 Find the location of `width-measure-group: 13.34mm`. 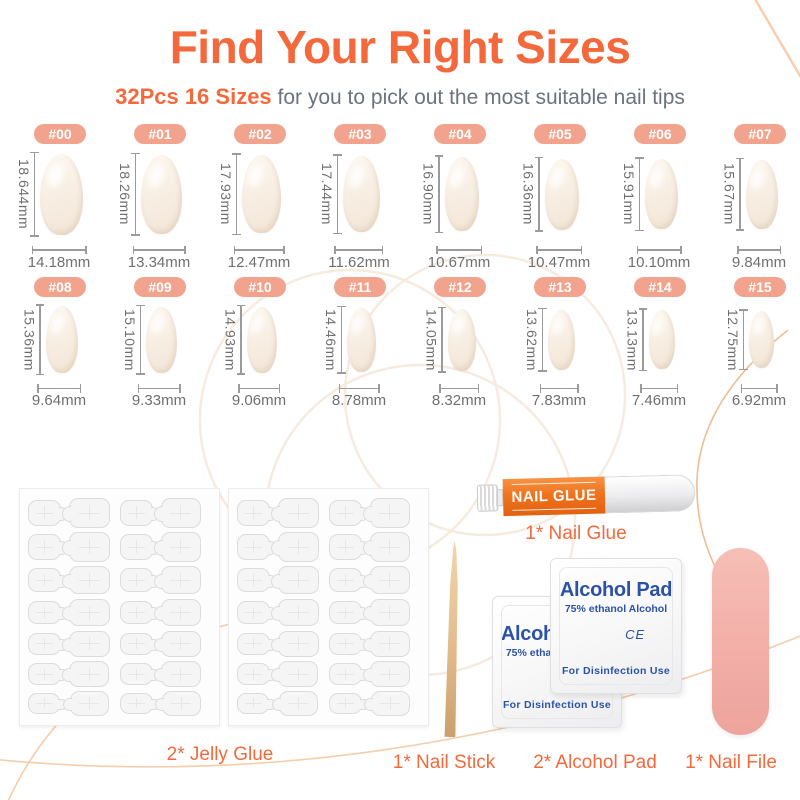

width-measure-group: 13.34mm is located at coordinates (159, 258).